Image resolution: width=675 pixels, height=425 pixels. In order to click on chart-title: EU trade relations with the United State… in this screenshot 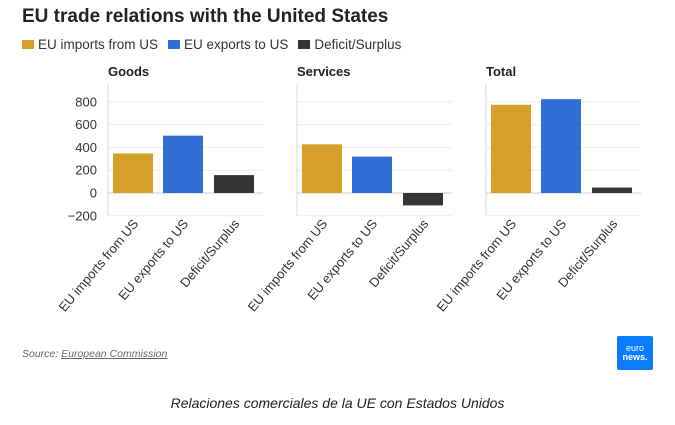, I will do `click(205, 16)`.